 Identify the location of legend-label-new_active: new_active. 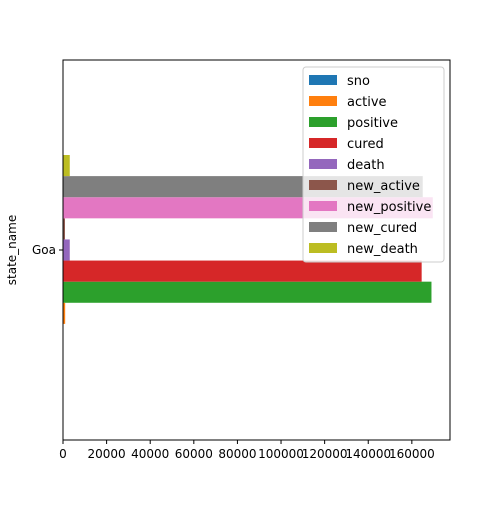
(383, 186).